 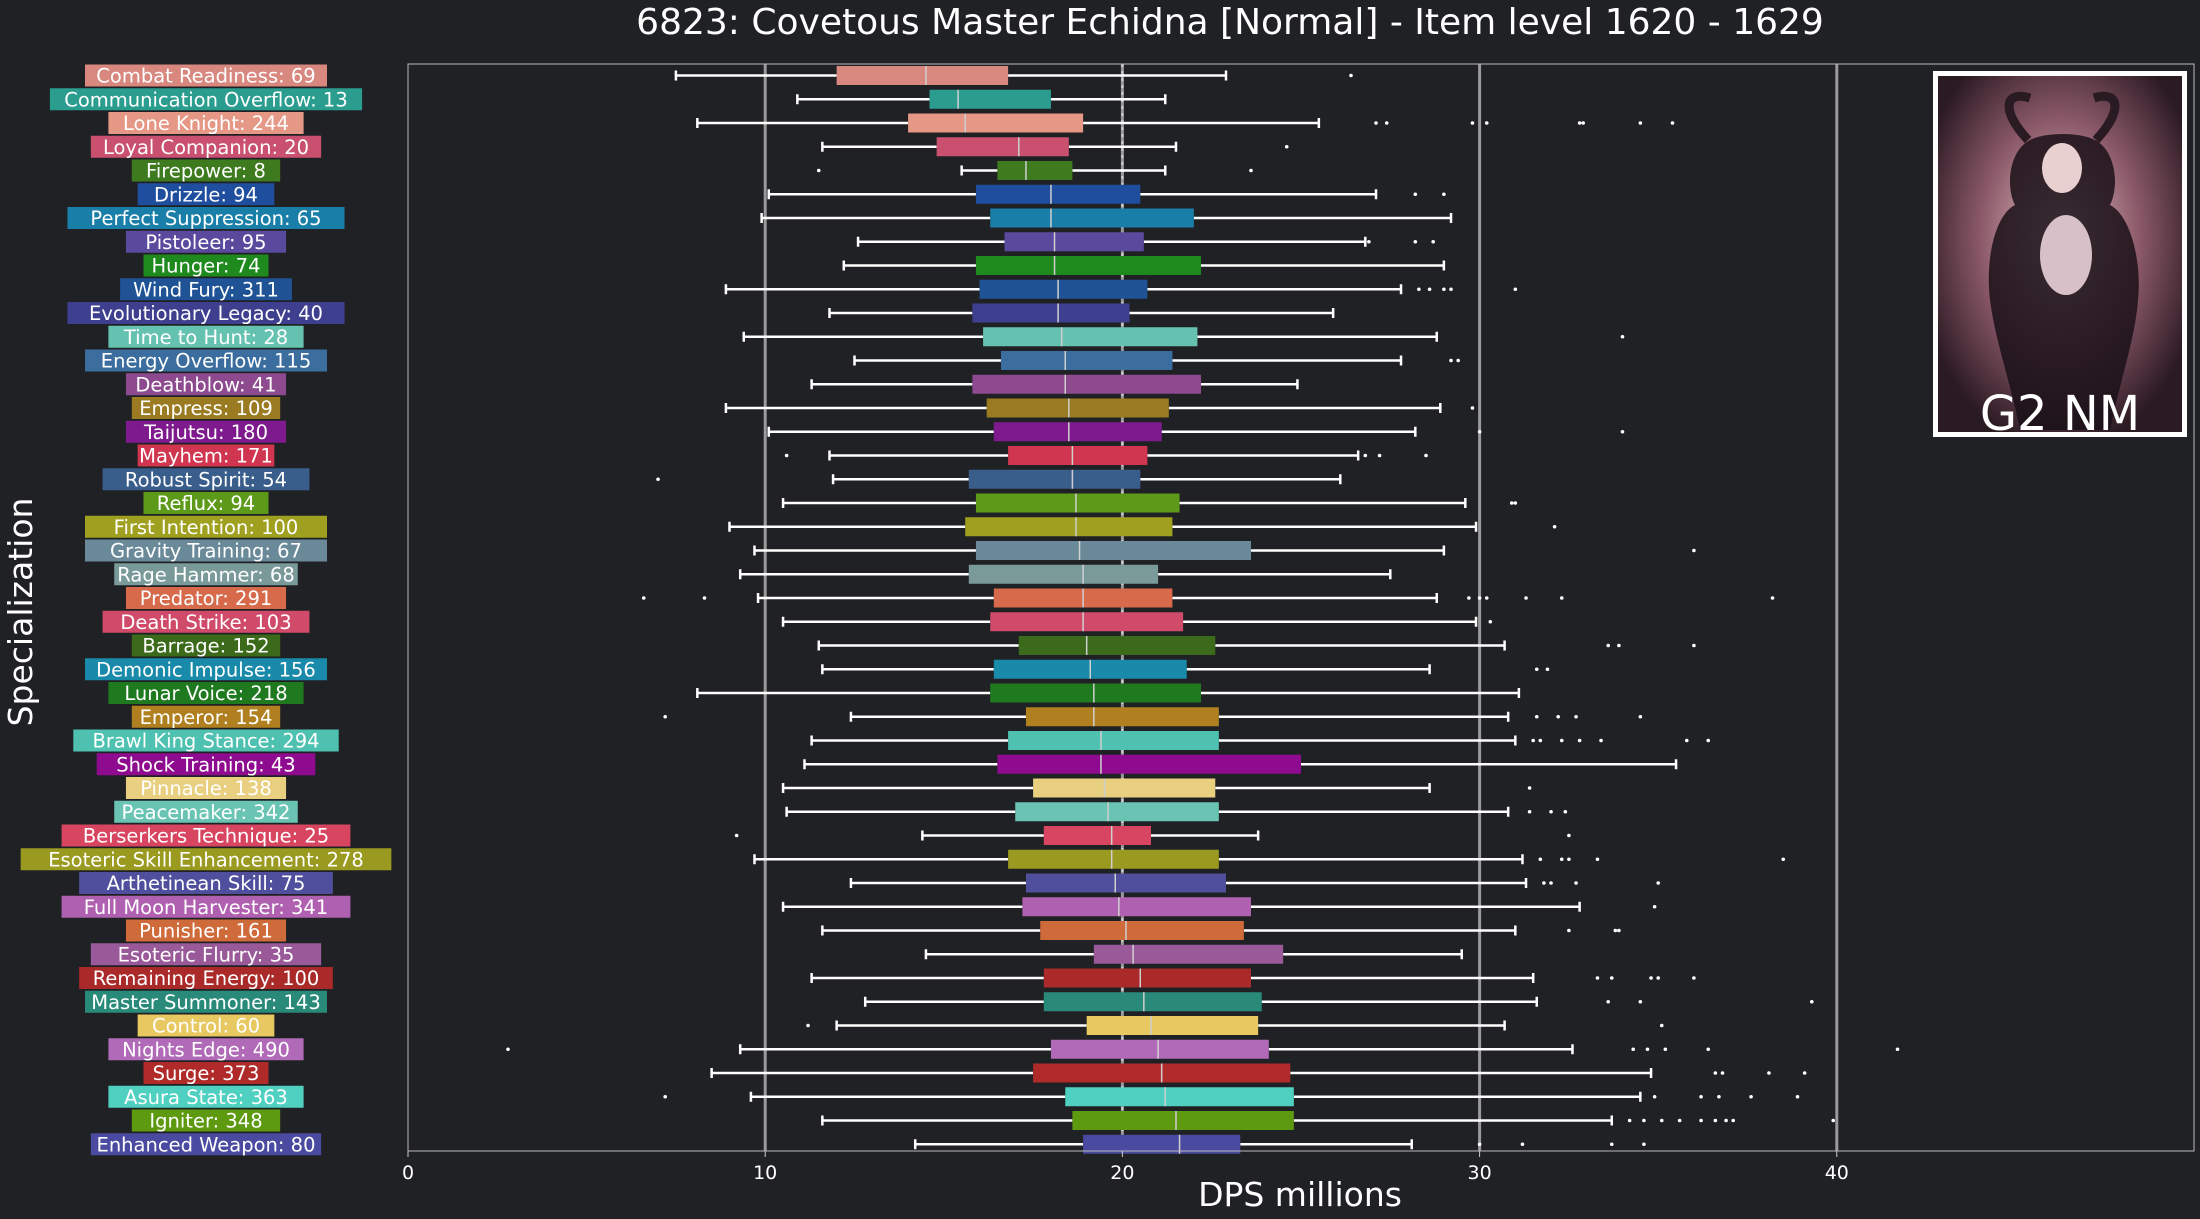 I want to click on category-label: Emperor: 154, so click(x=206, y=717).